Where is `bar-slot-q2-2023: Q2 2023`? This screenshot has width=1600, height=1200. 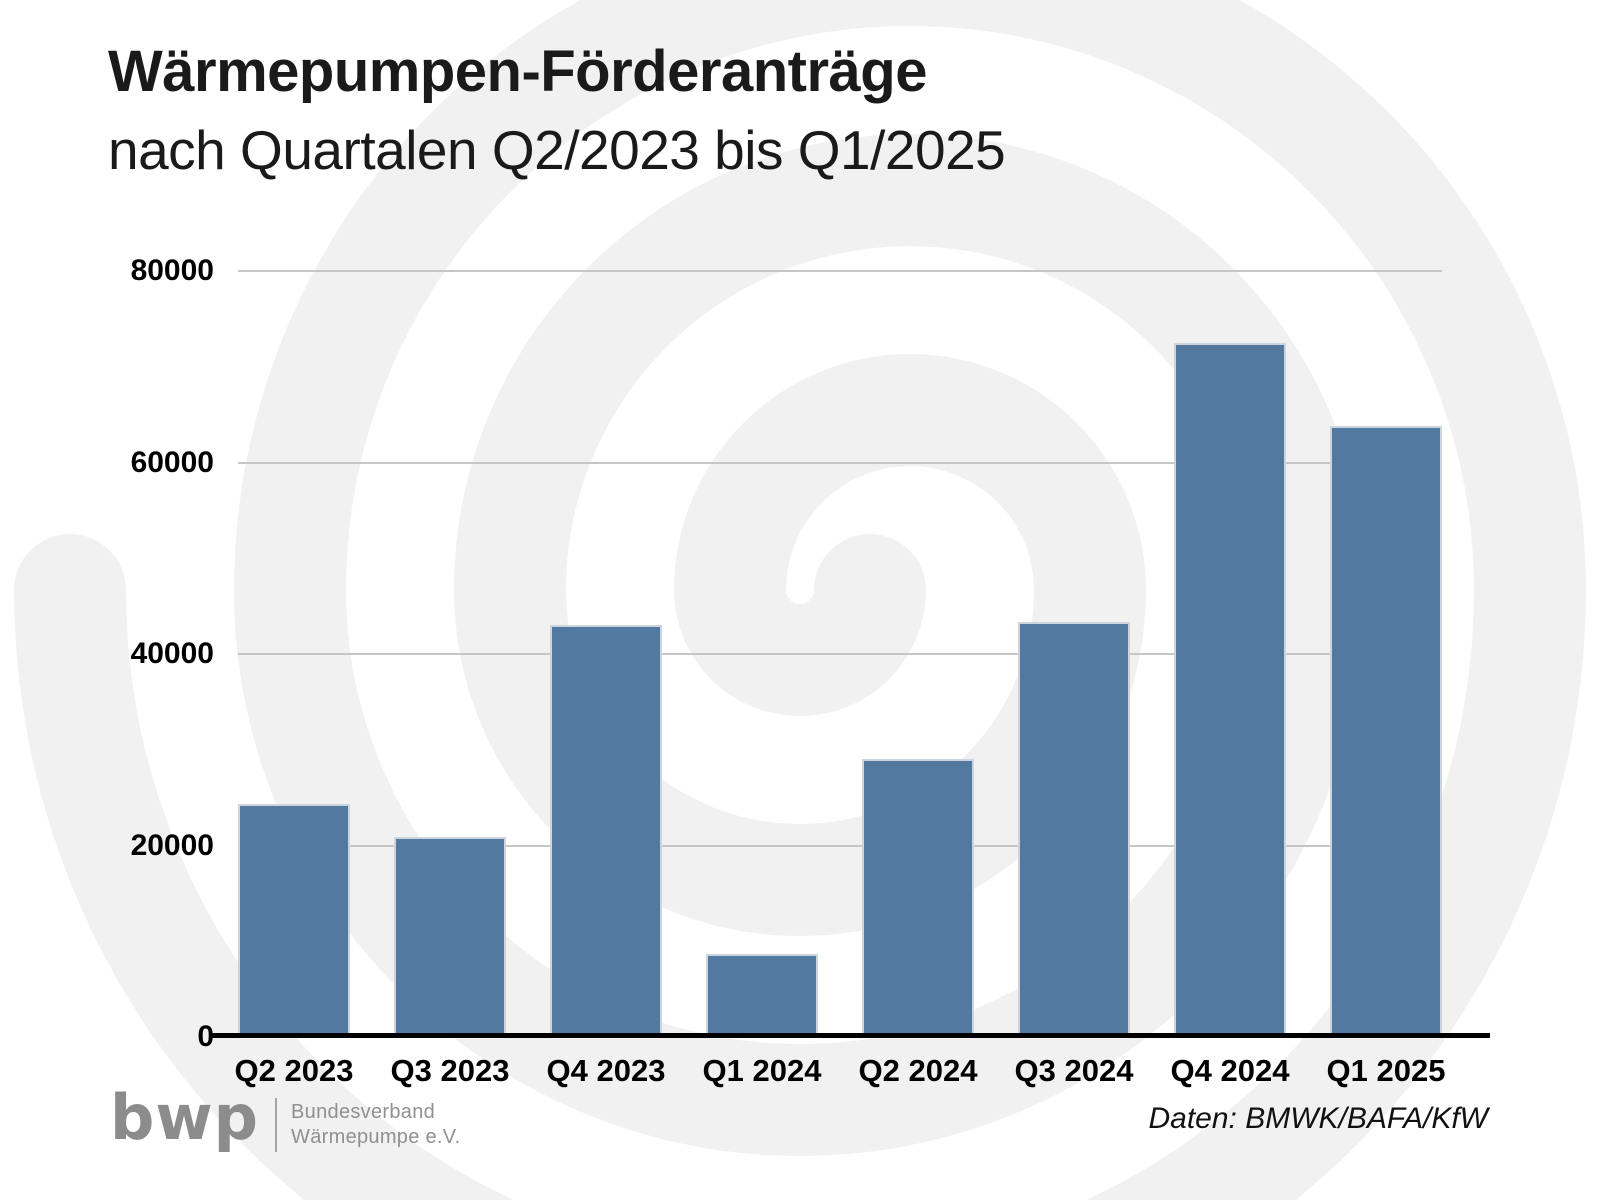
bar-slot-q2-2023: Q2 2023 is located at coordinates (294, 946).